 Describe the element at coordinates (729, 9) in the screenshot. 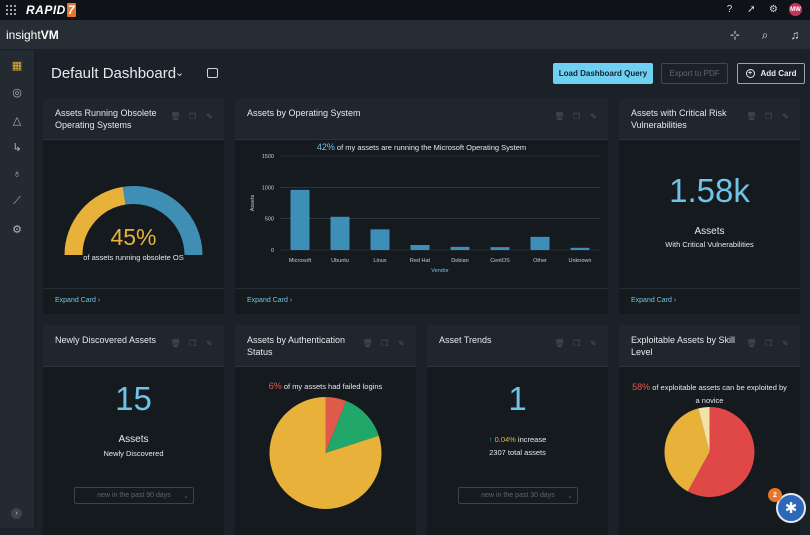

I see `help-icon: ?` at that location.